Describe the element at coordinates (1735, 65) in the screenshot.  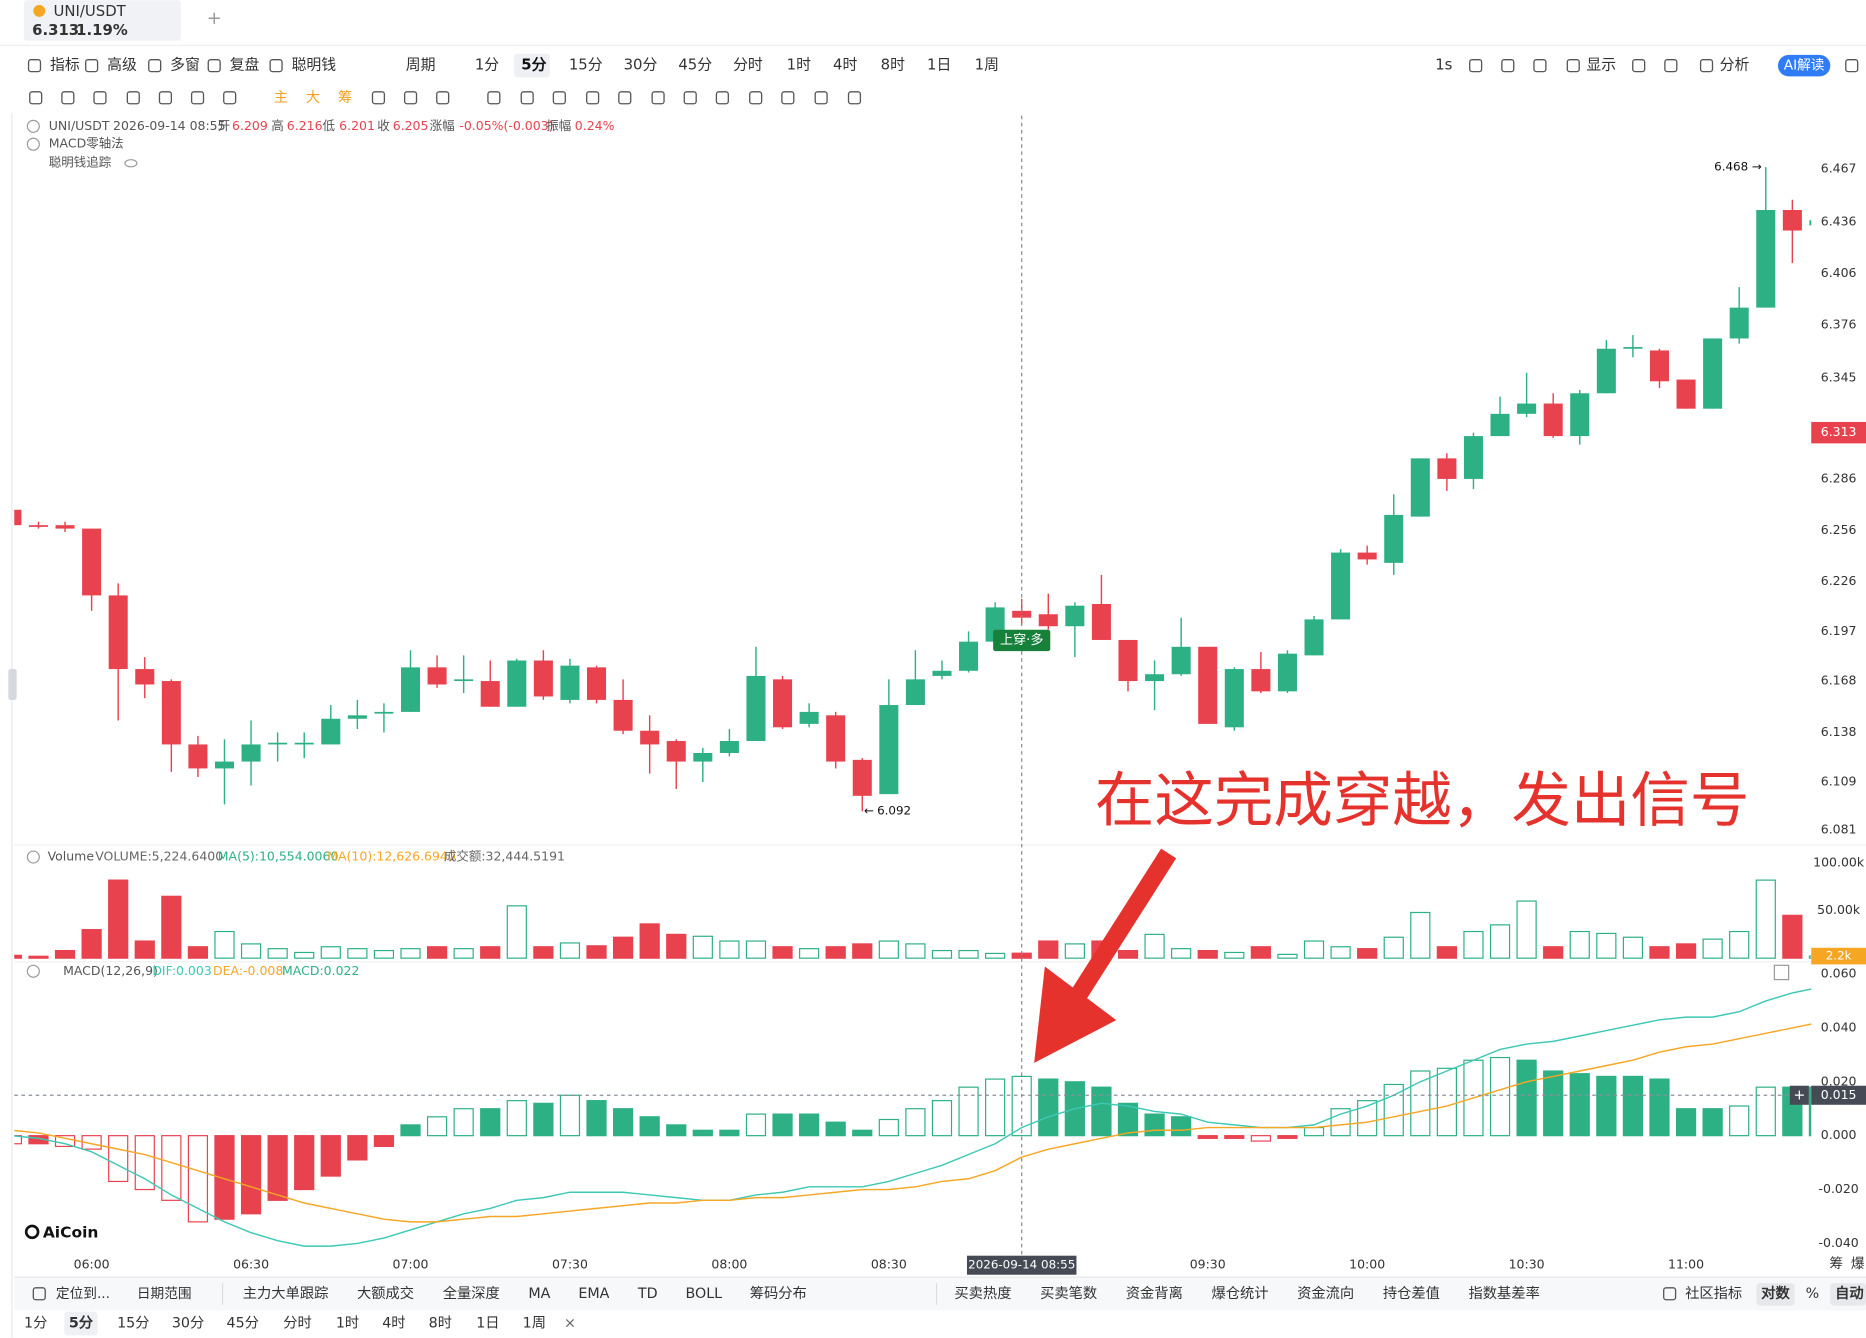
I see `analysis-button: 分析` at that location.